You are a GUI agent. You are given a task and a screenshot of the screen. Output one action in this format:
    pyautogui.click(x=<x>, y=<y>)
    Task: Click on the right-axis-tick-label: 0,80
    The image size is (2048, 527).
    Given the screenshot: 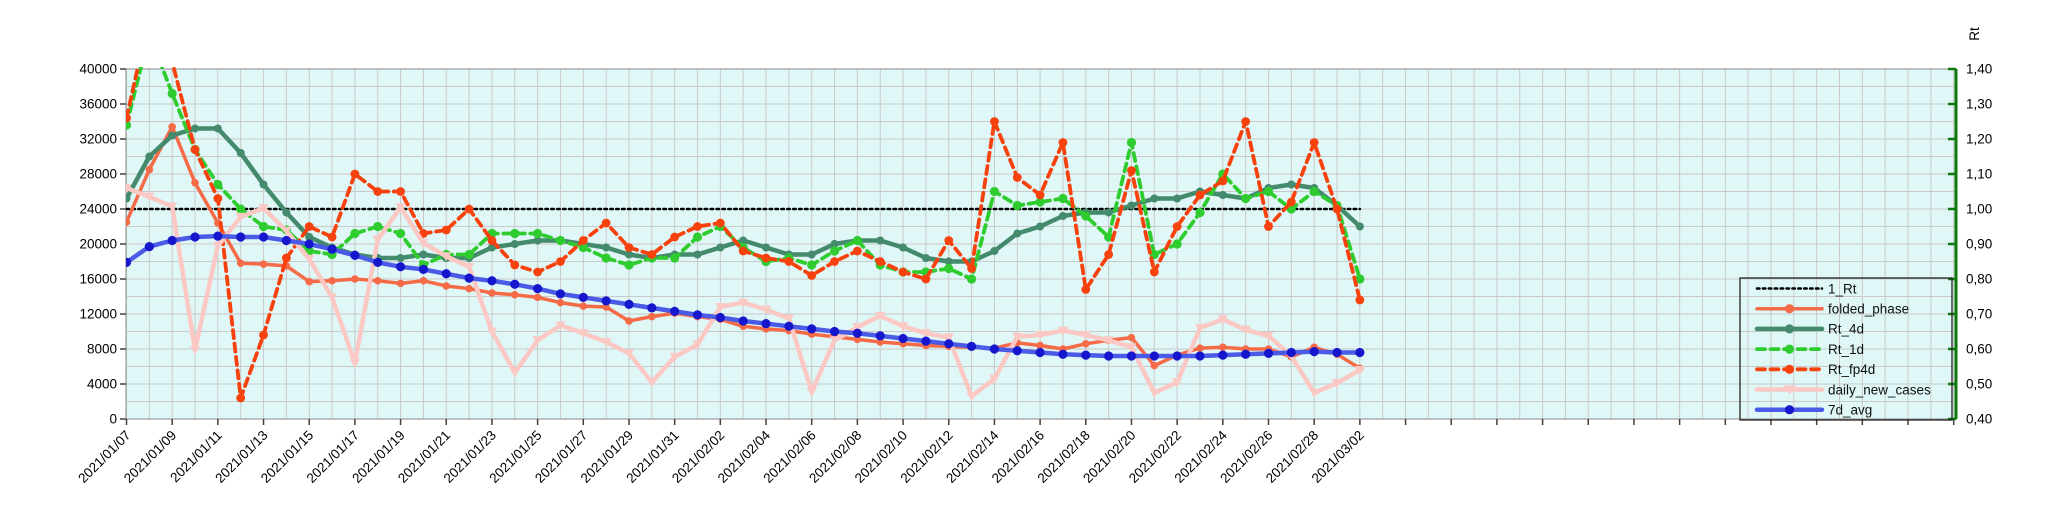 What is the action you would take?
    pyautogui.click(x=1979, y=279)
    